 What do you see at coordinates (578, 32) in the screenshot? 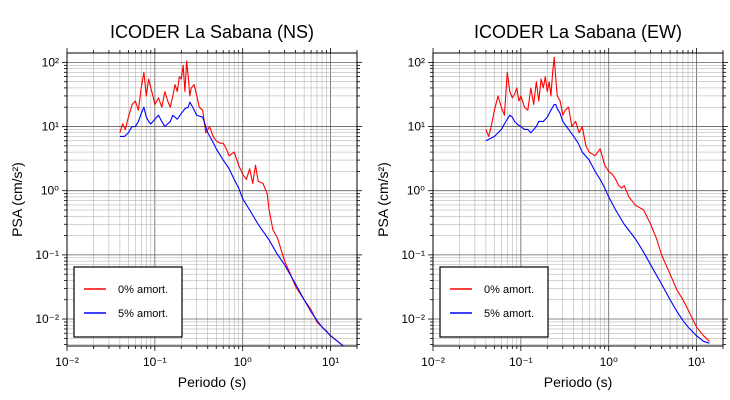
I see `chart-title: ICODER La Sabana (EW)` at bounding box center [578, 32].